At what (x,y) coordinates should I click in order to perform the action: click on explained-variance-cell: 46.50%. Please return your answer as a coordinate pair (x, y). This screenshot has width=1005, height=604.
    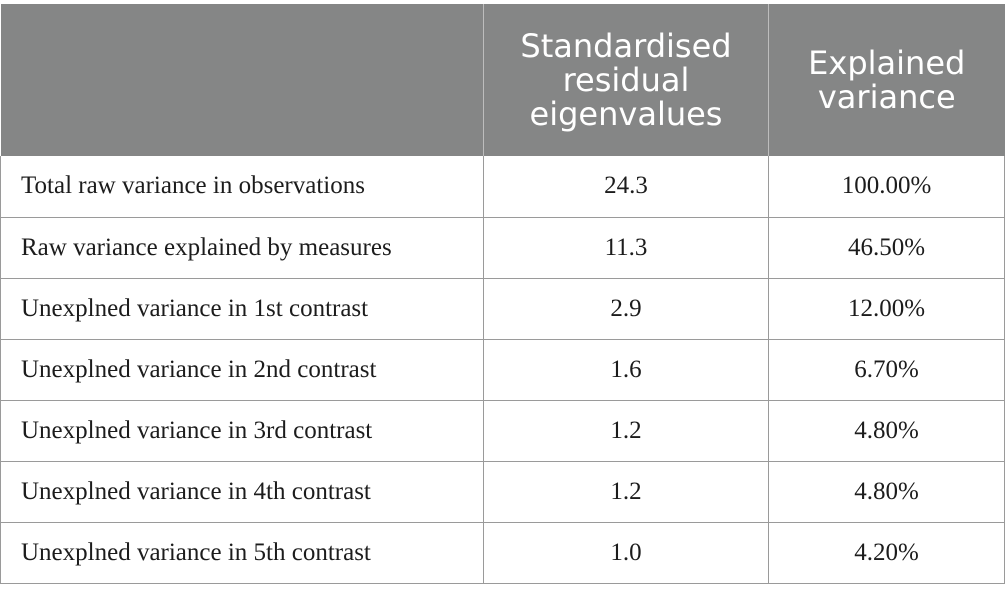
    Looking at the image, I should click on (886, 248).